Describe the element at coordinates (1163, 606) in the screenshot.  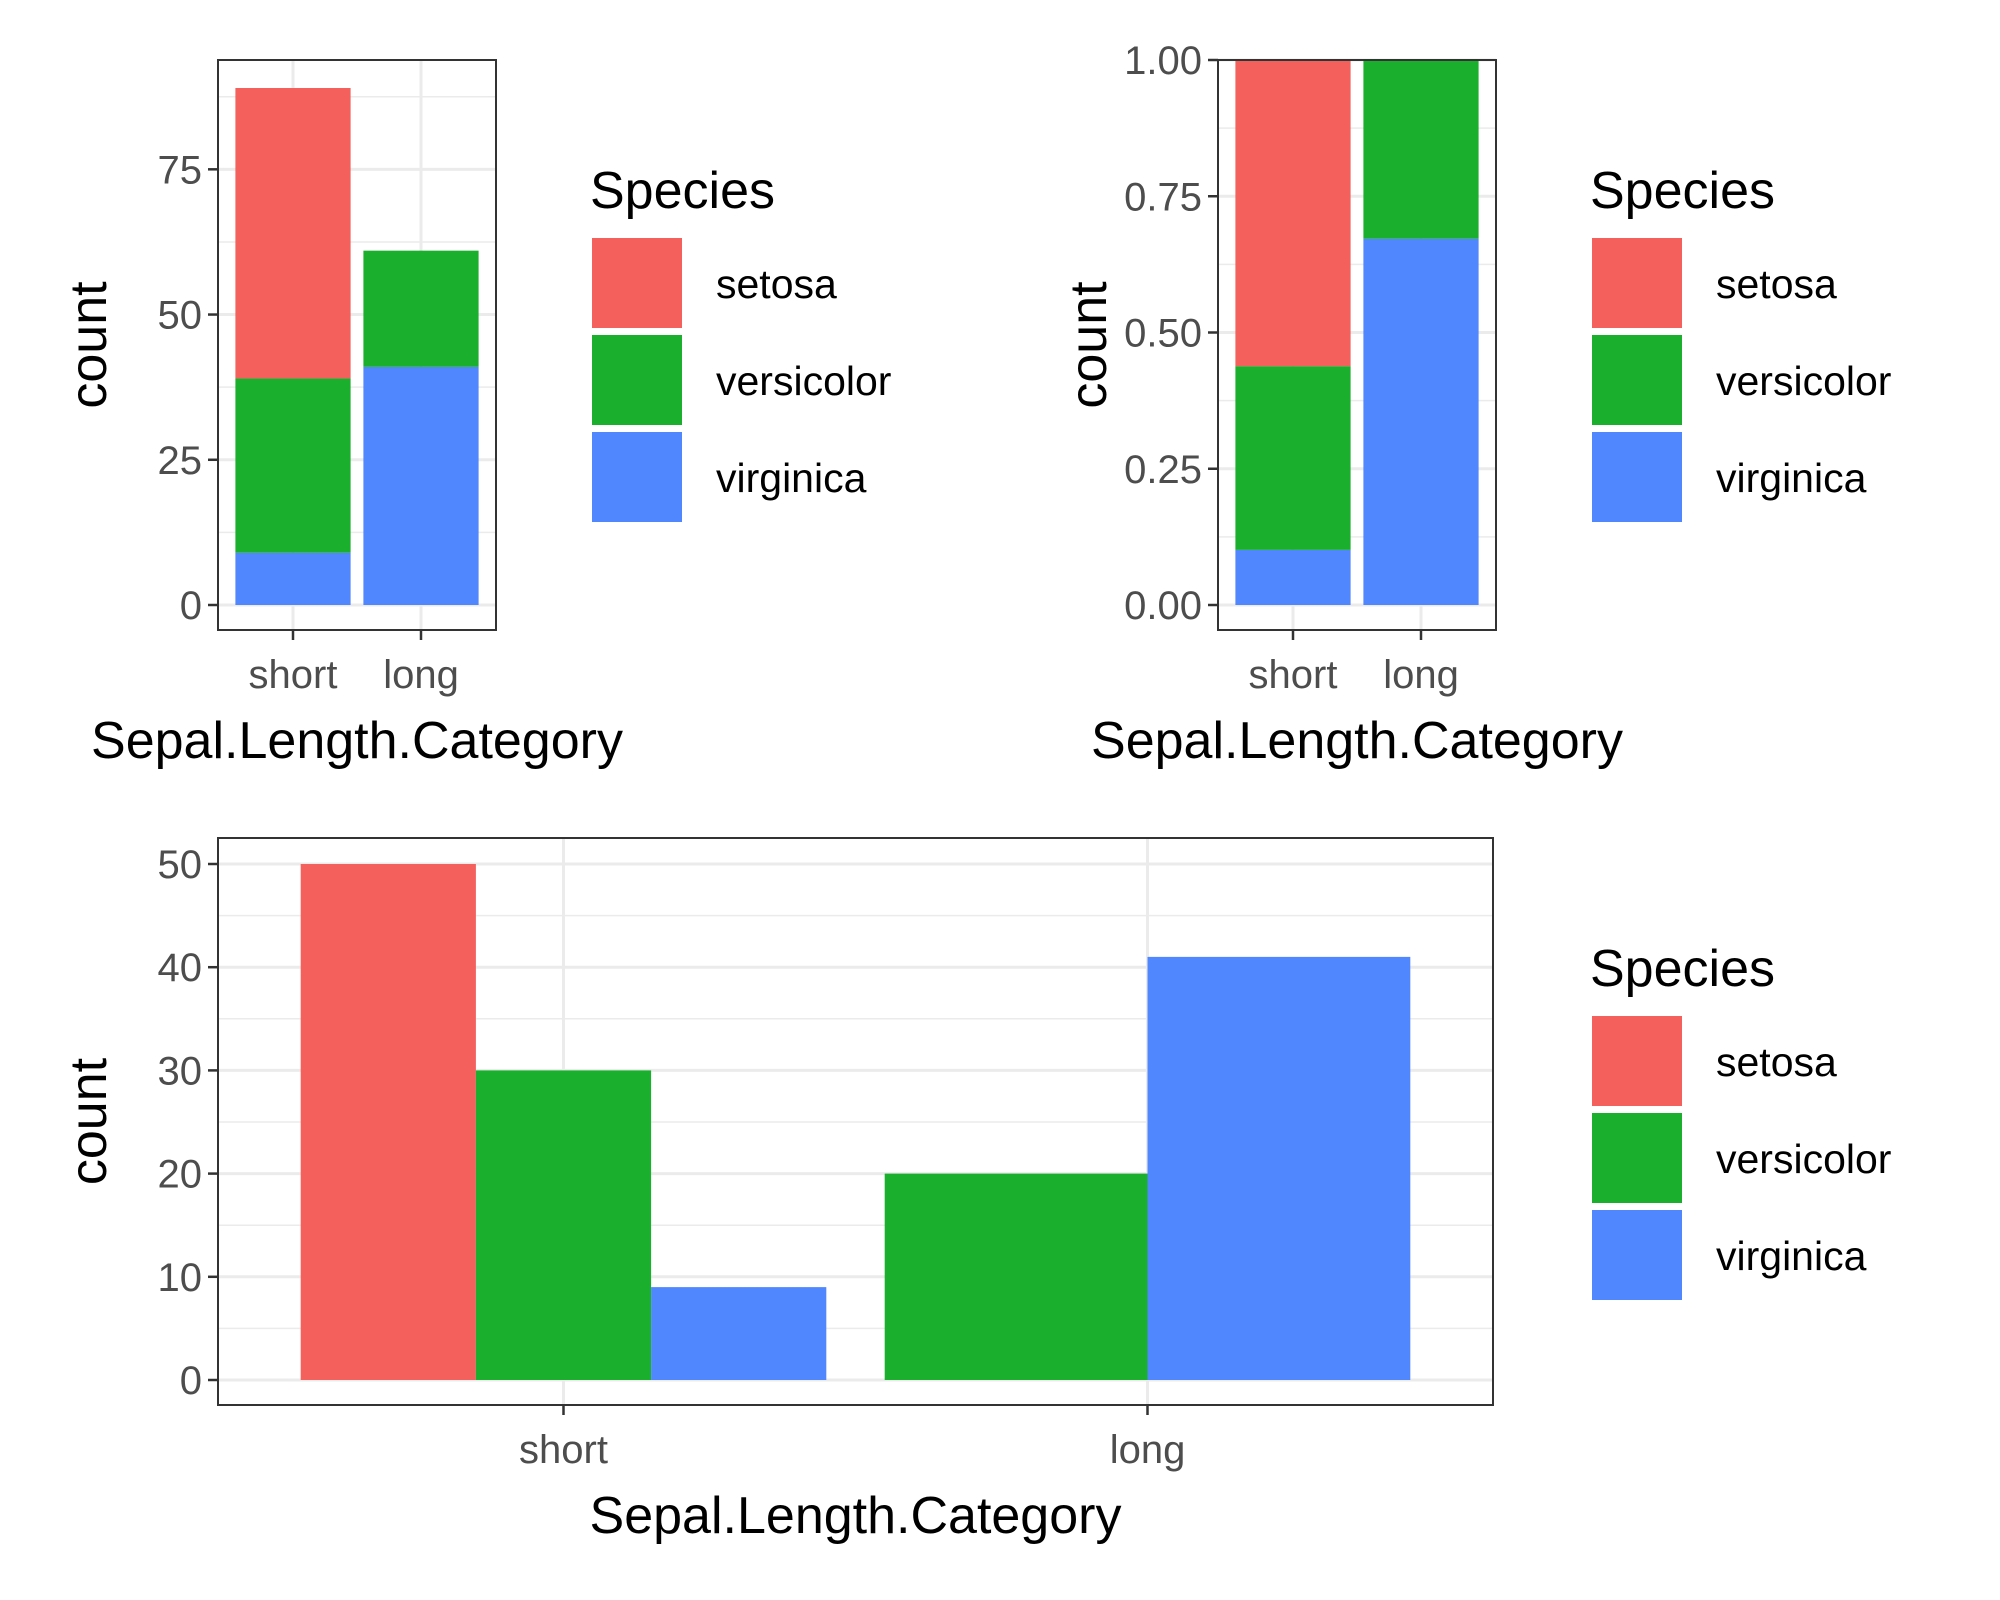
I see `y-tick-label: 0.00` at that location.